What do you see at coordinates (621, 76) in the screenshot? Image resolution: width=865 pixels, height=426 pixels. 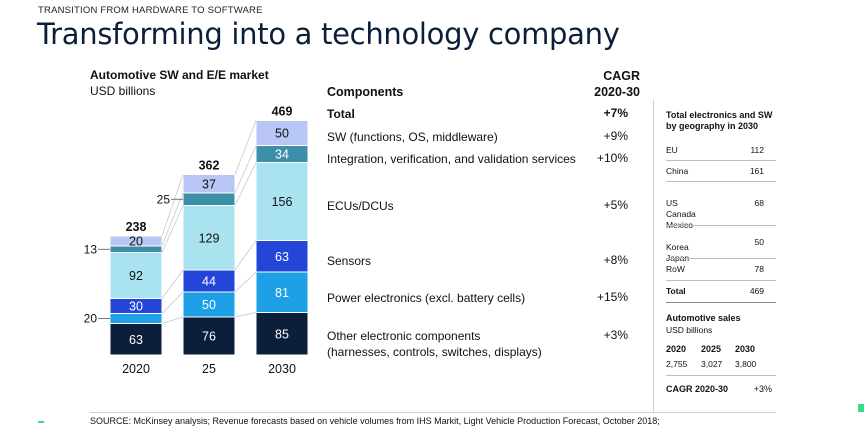 I see `cagr-header-line1: CAGR` at bounding box center [621, 76].